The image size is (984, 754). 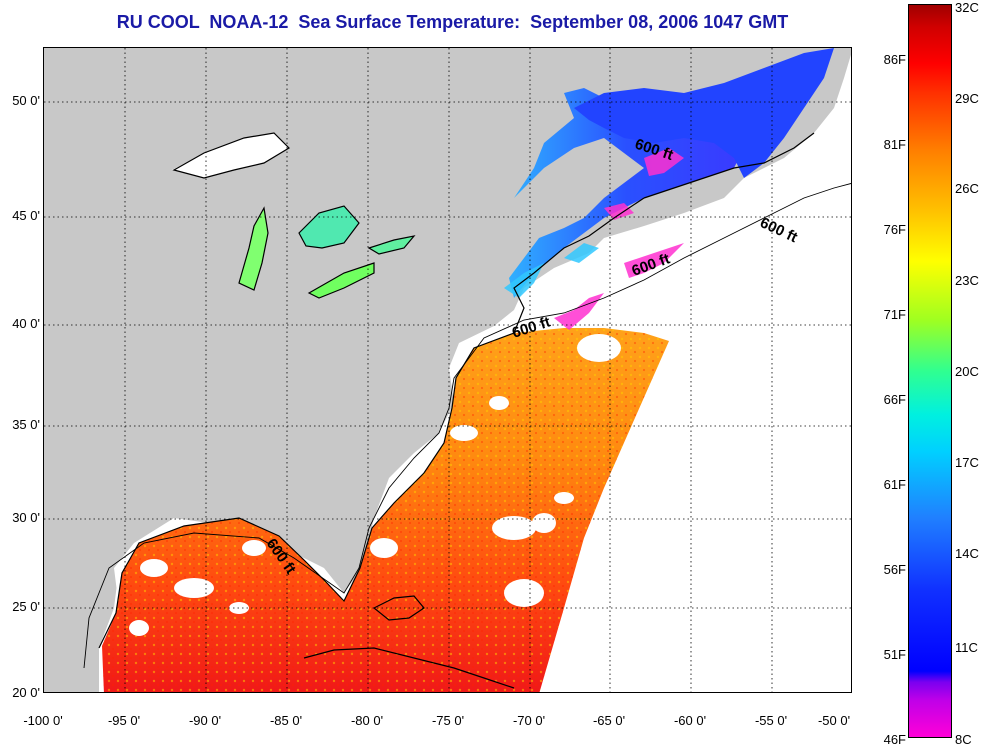 What do you see at coordinates (26, 100) in the screenshot?
I see `lat-label: 50 0'` at bounding box center [26, 100].